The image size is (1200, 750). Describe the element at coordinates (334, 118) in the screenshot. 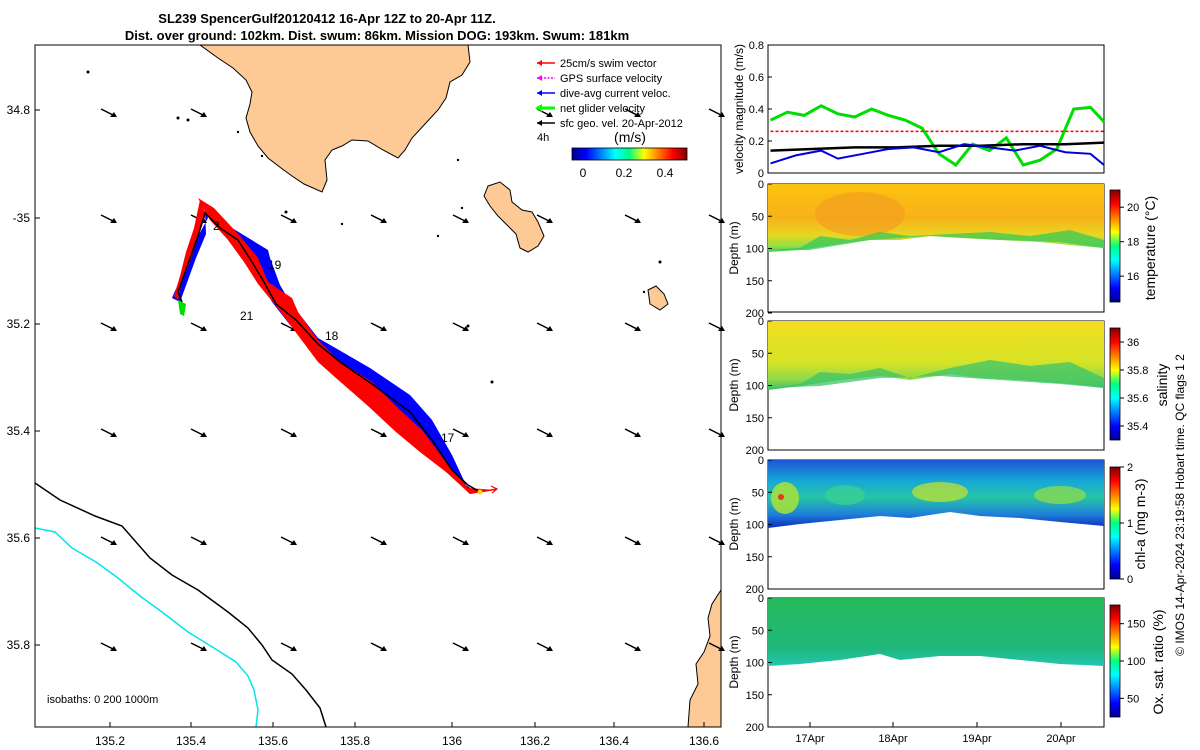

I see `land-eyre-peninsula` at that location.